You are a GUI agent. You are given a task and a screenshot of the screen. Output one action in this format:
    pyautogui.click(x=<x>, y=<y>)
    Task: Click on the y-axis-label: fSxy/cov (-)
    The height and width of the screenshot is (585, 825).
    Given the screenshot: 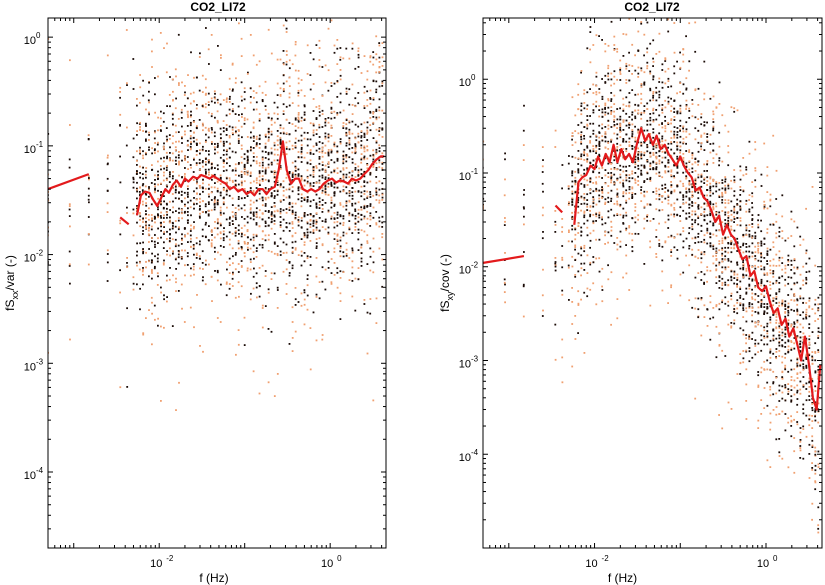 What is the action you would take?
    pyautogui.click(x=446, y=283)
    